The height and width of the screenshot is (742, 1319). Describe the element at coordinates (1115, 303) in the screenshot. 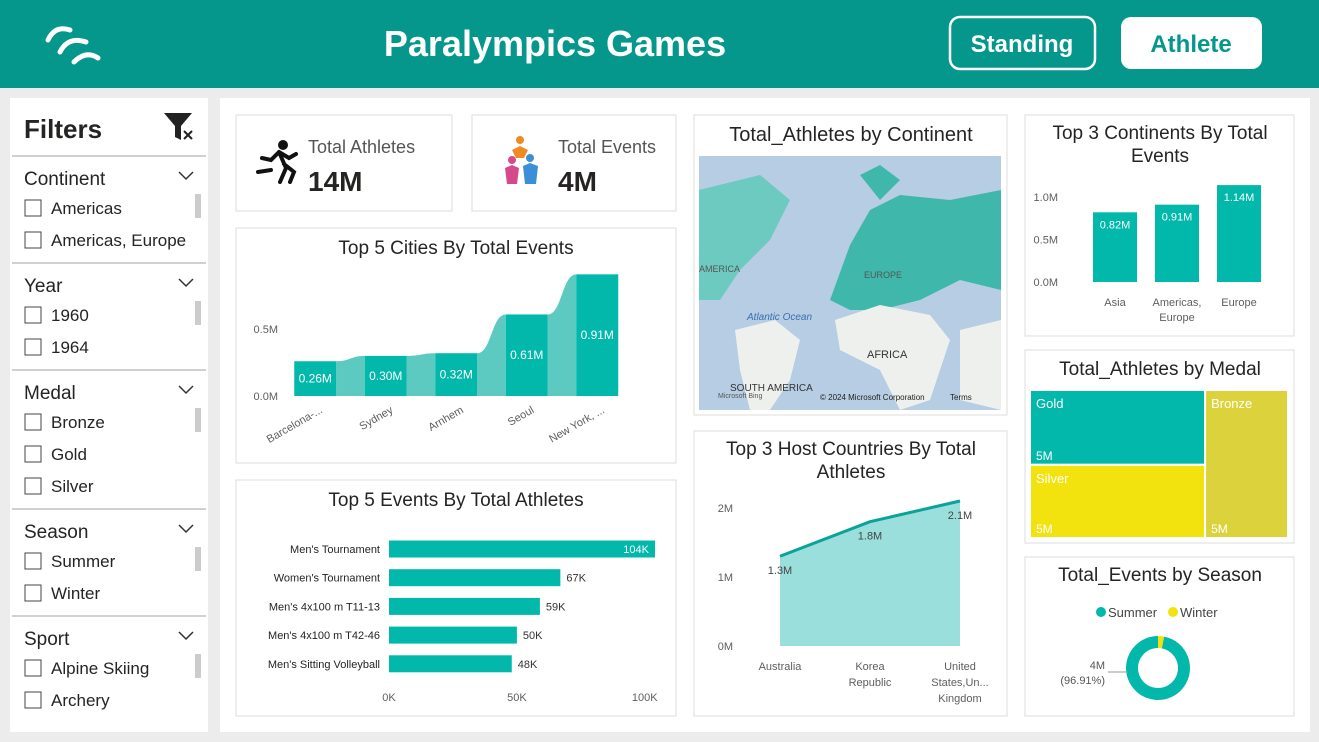

I see `x-tick-label: Asia` at that location.